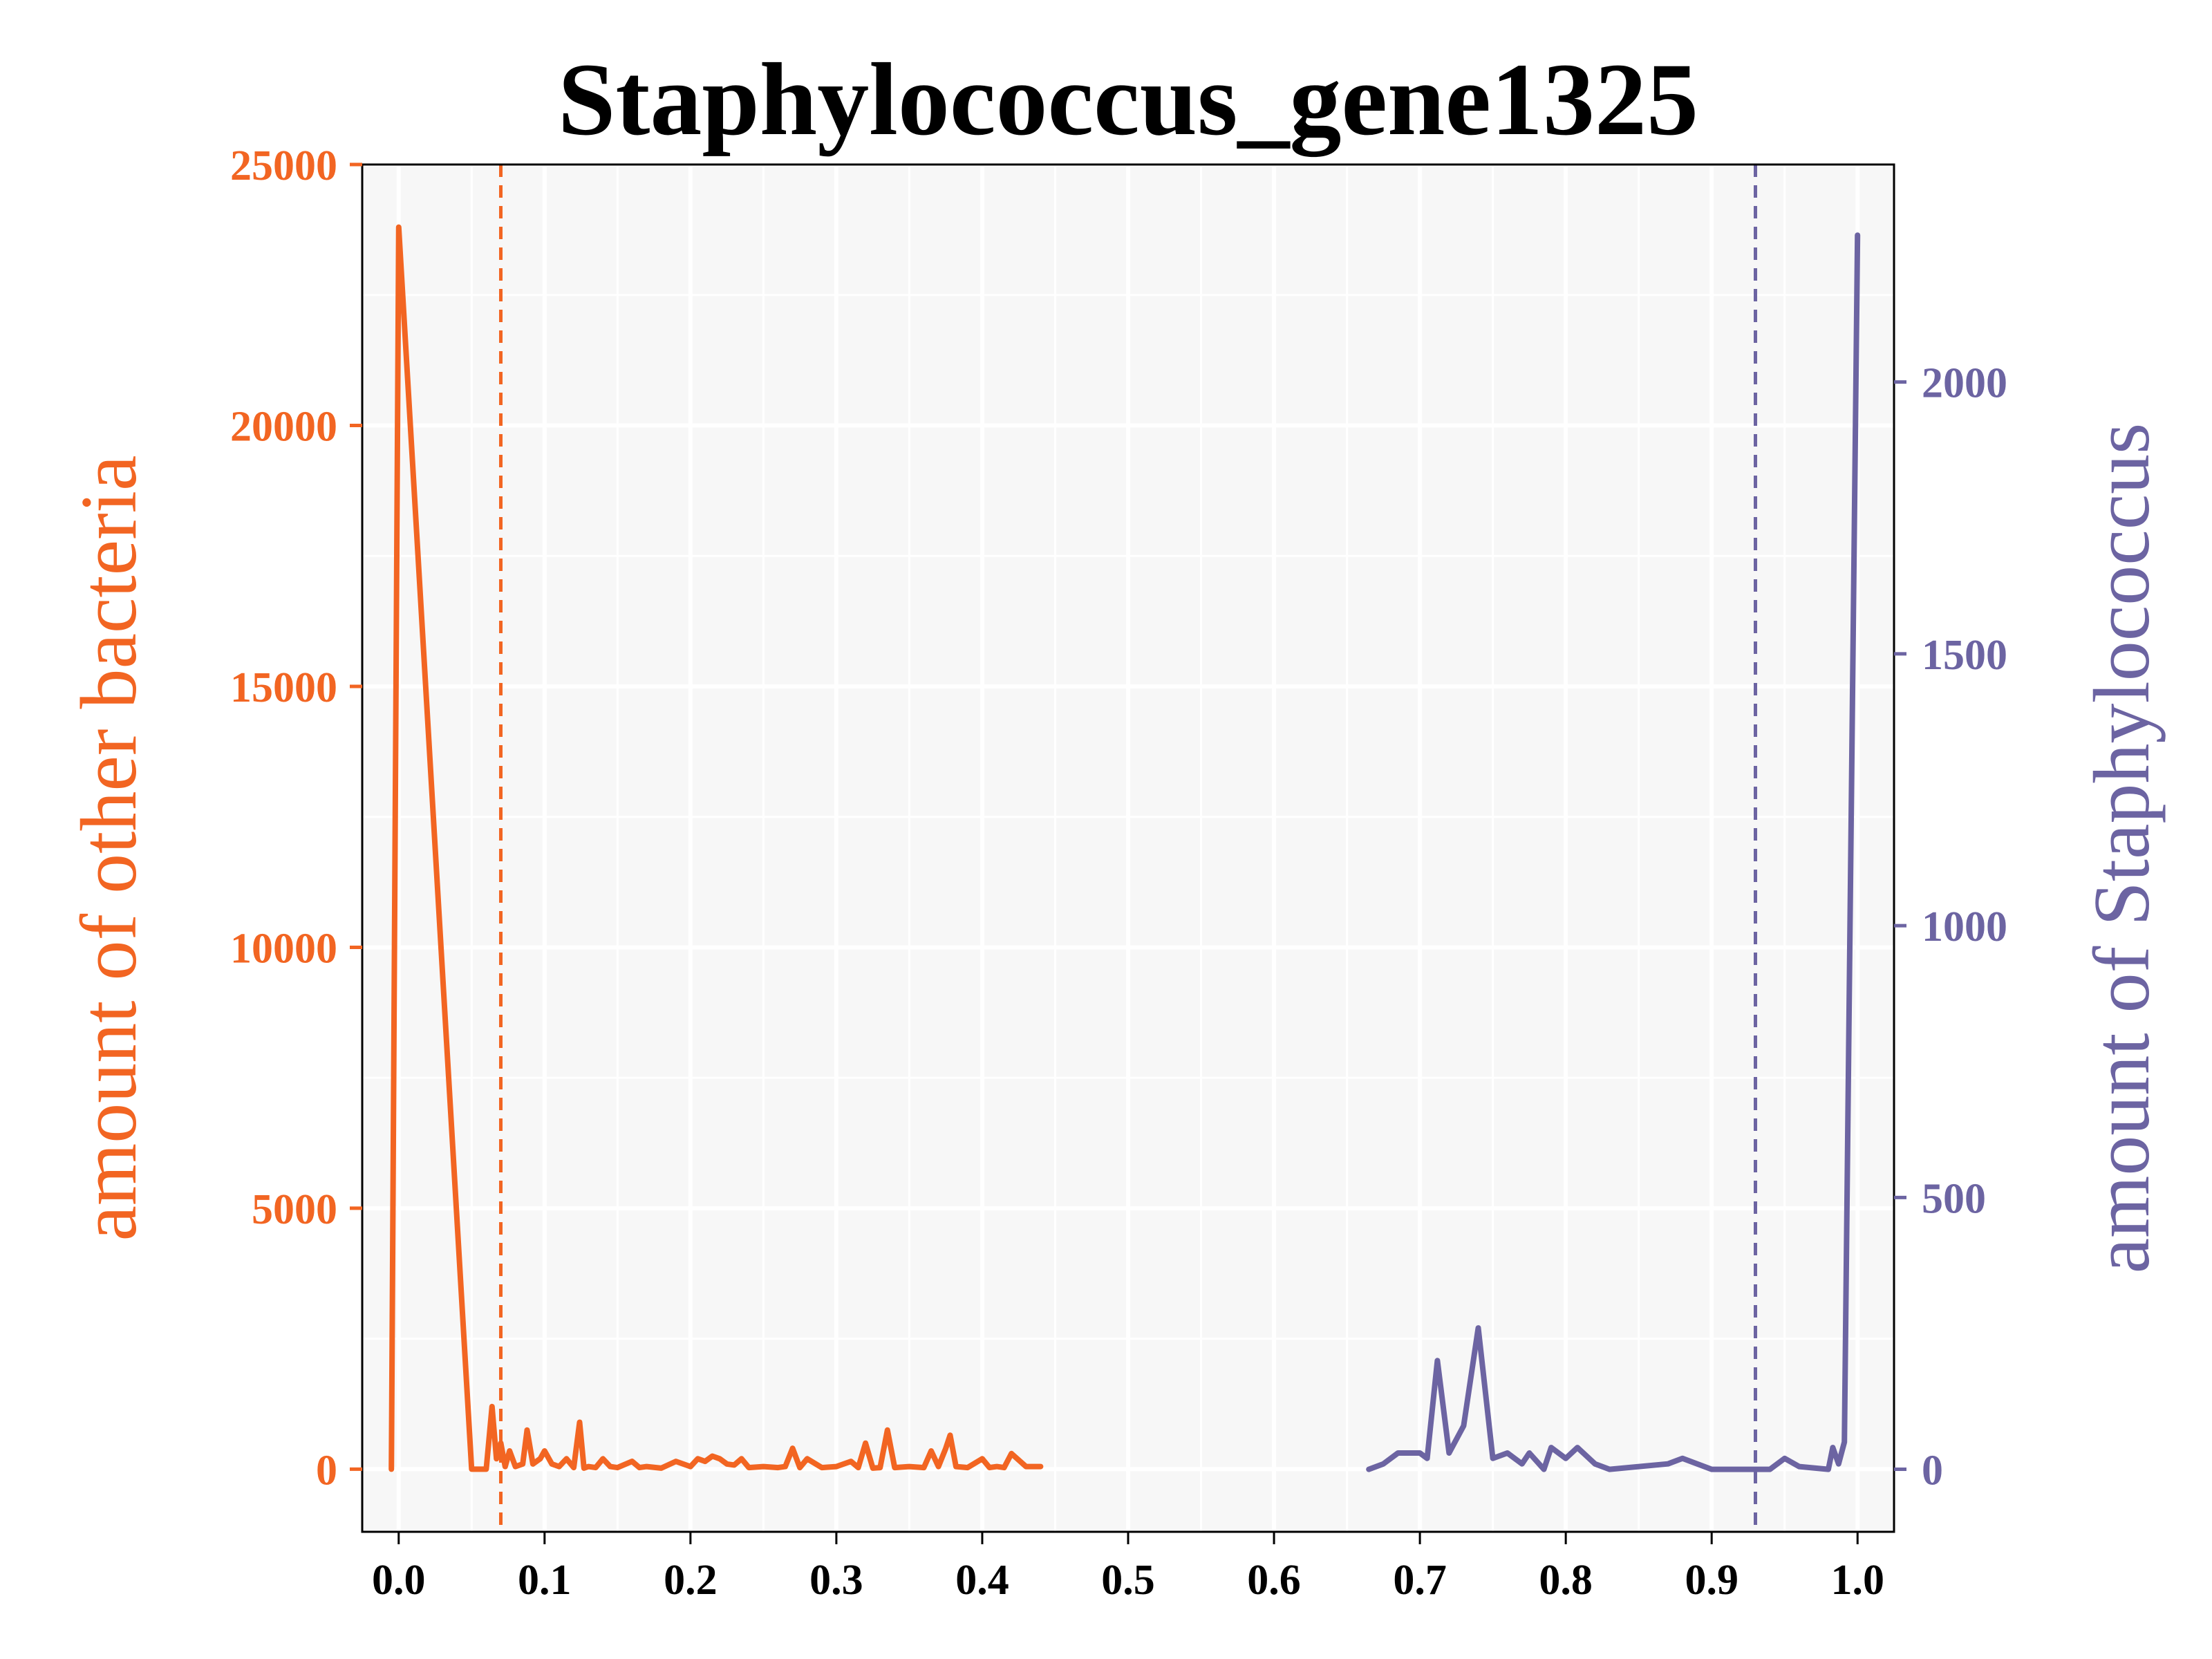 This screenshot has width=2212, height=1659. What do you see at coordinates (2122, 848) in the screenshot?
I see `y-right-axis-label: amount of Staphylococcus` at bounding box center [2122, 848].